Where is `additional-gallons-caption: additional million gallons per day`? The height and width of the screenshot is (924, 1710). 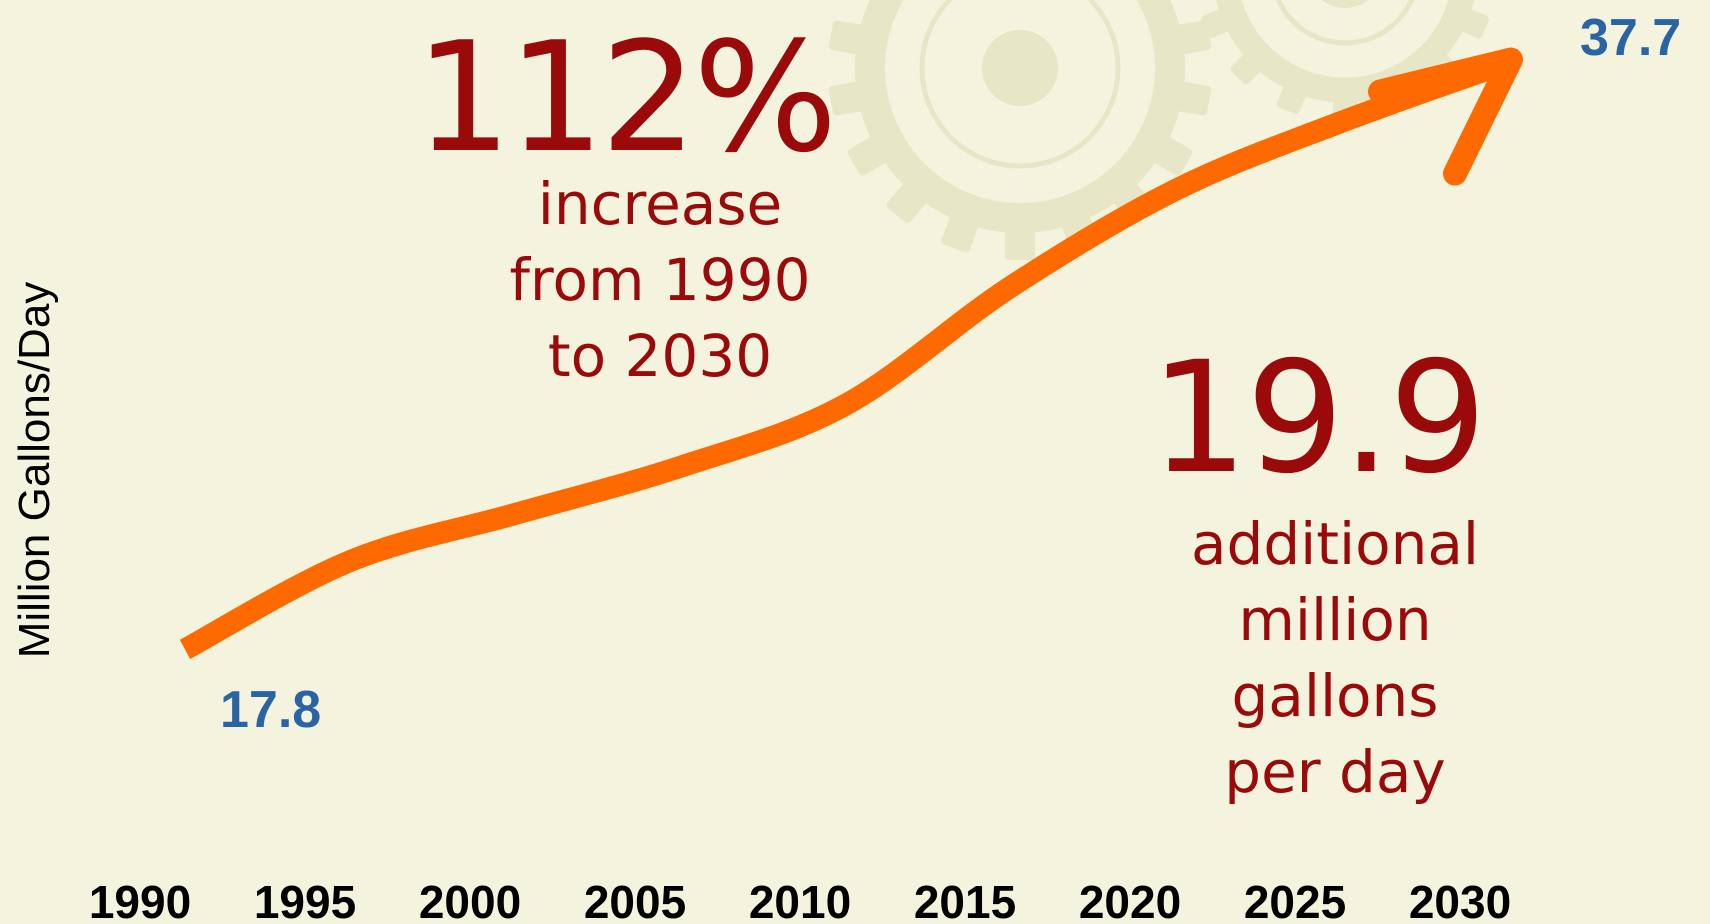 additional-gallons-caption: additional million gallons per day is located at coordinates (1335, 658).